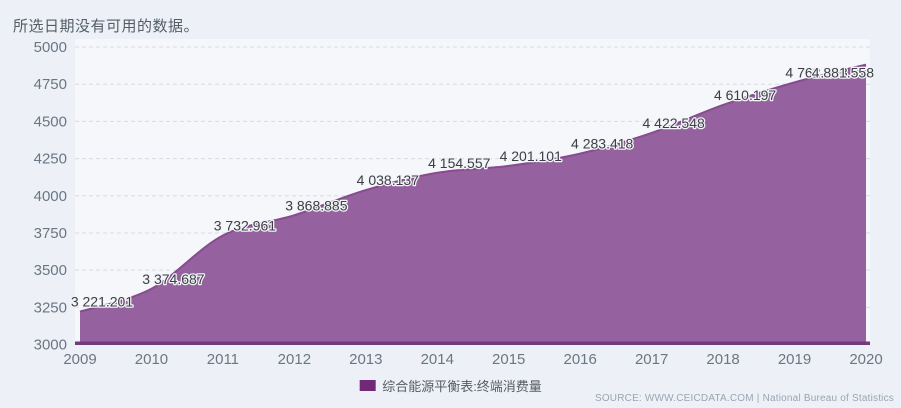 The height and width of the screenshot is (408, 901). I want to click on y-axis-tick-label: 4500, so click(50, 121).